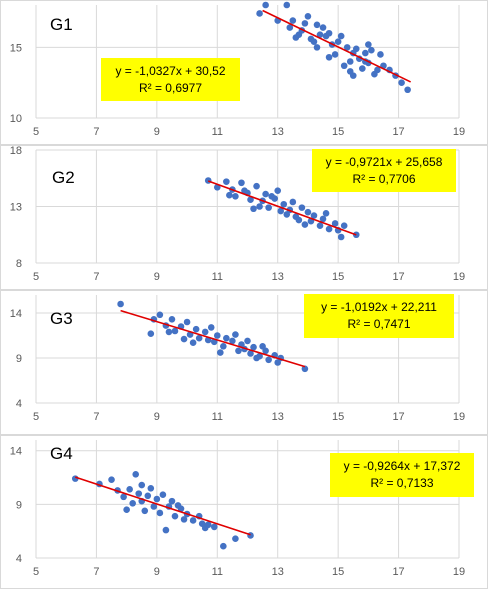 Image resolution: width=489 pixels, height=594 pixels. I want to click on x-tick-label: 19, so click(459, 417).